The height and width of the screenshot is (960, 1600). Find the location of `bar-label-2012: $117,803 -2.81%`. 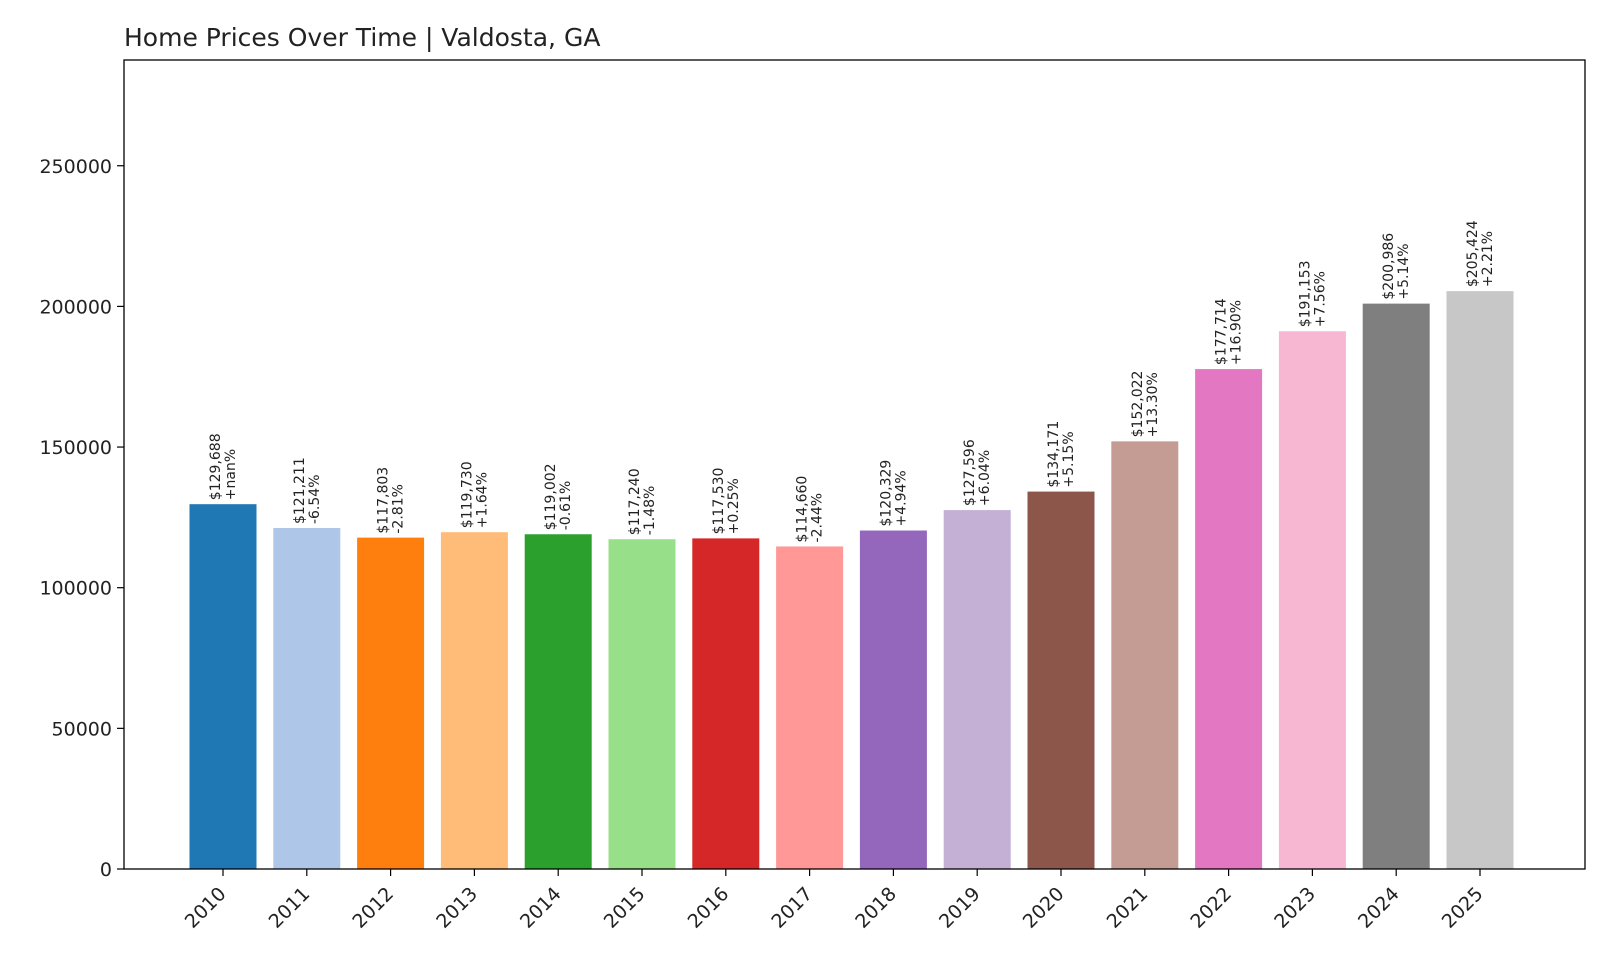

bar-label-2012: $117,803 -2.81% is located at coordinates (391, 500).